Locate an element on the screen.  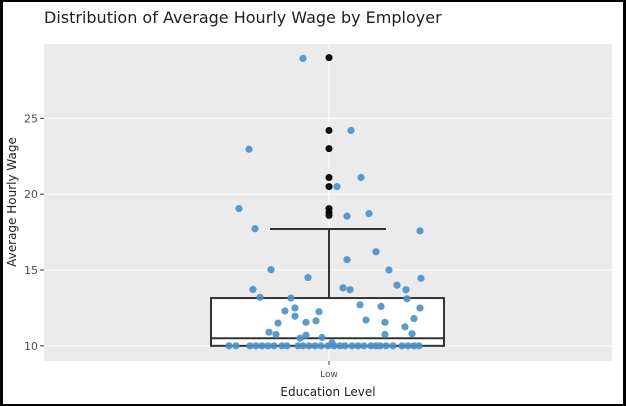
y-tick-label: 15 is located at coordinates (31, 270).